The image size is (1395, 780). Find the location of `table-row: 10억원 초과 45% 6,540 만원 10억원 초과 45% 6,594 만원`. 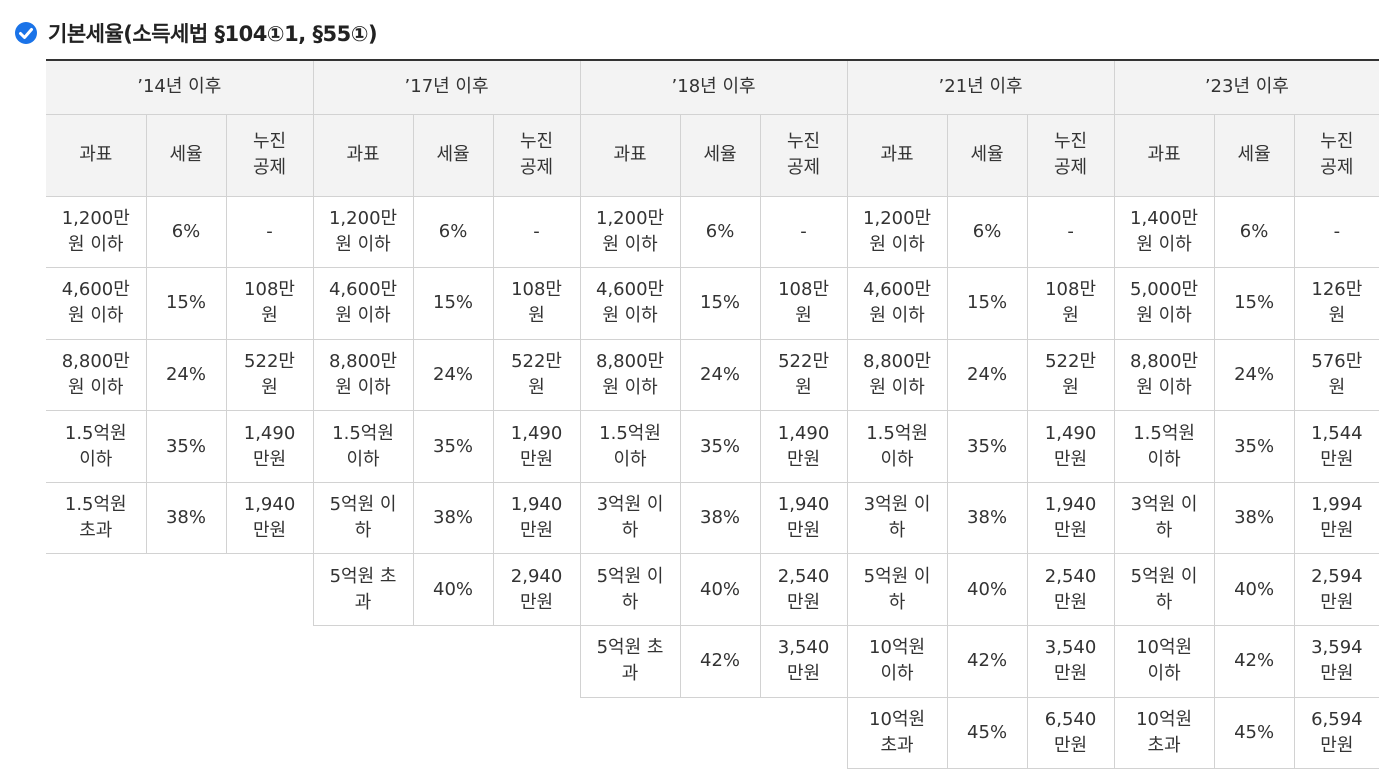

table-row: 10억원 초과 45% 6,540 만원 10억원 초과 45% 6,594 만원 is located at coordinates (713, 733).